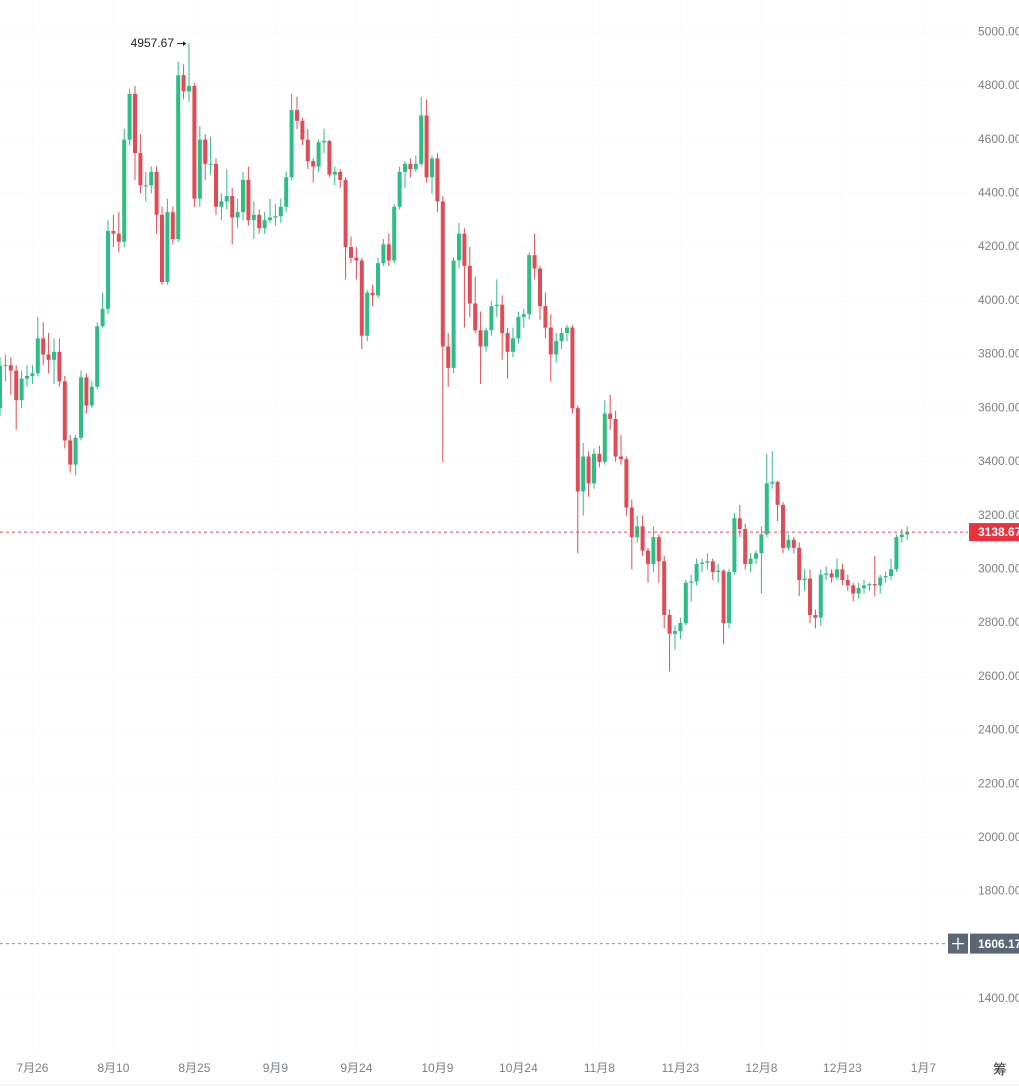 Image resolution: width=1019 pixels, height=1091 pixels. Describe the element at coordinates (194, 1068) in the screenshot. I see `x-tick-label: 8月25` at that location.